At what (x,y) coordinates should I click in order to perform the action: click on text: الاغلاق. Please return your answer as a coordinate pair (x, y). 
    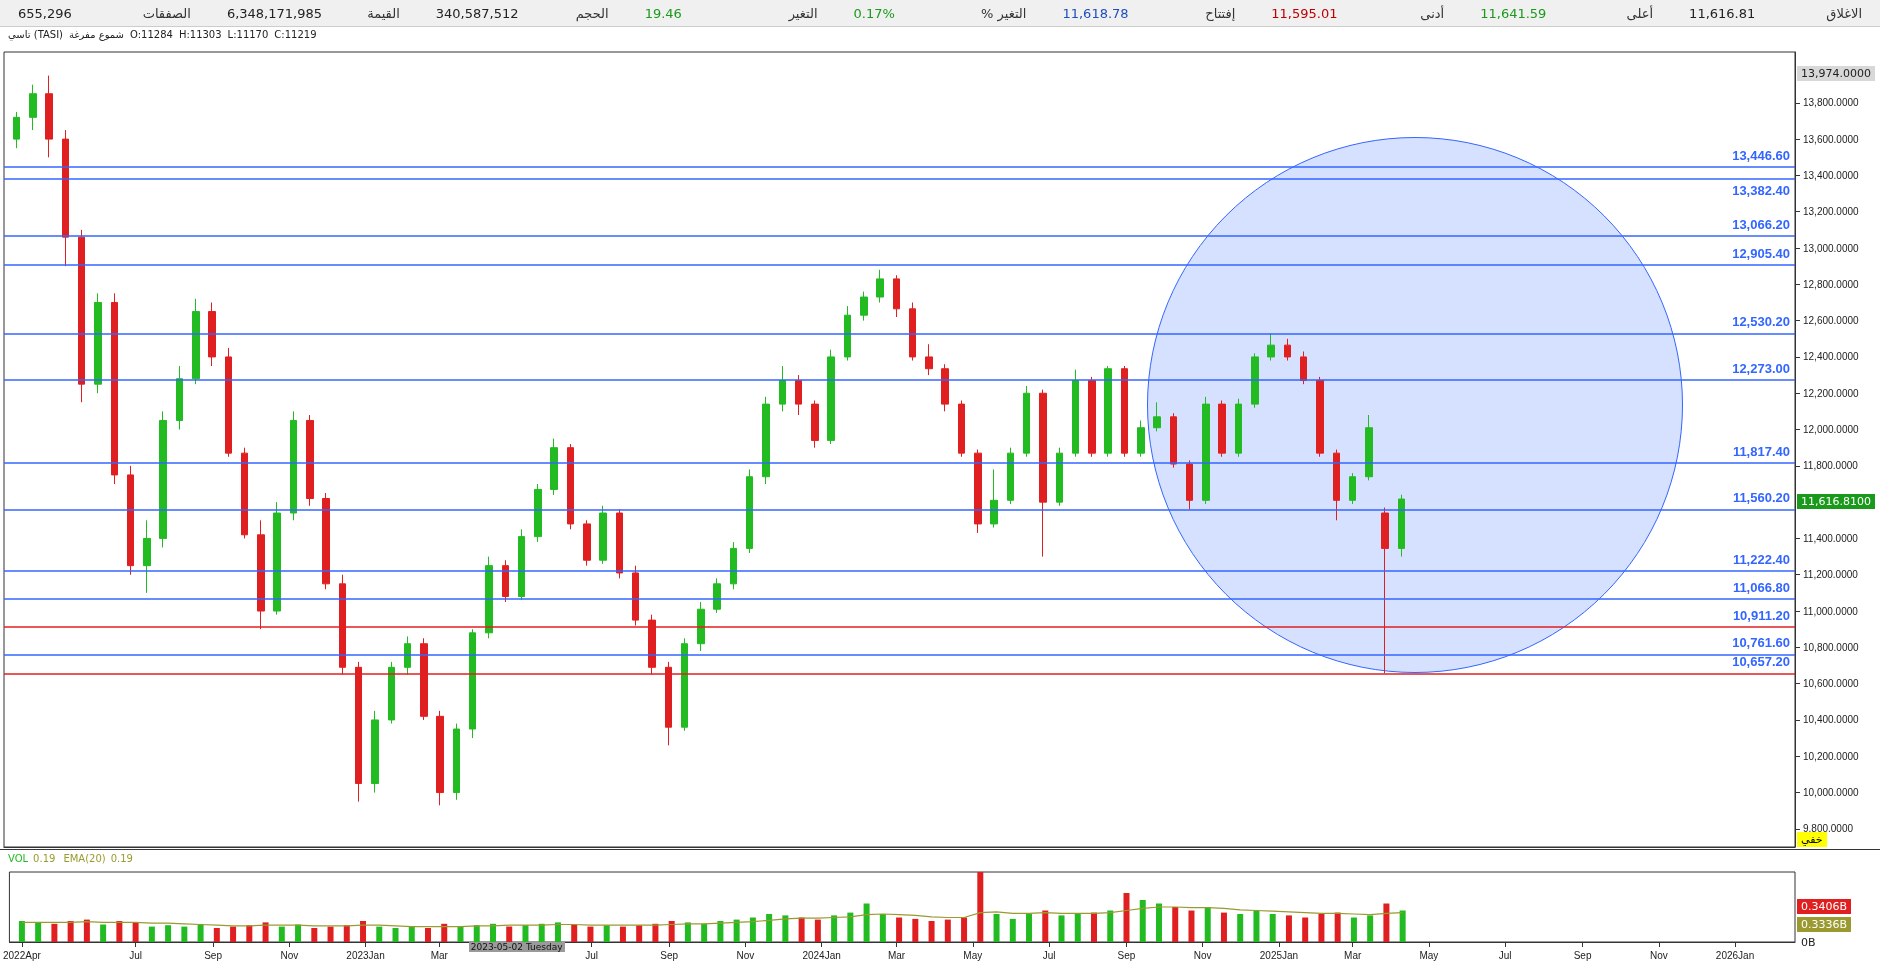
    Looking at the image, I should click on (1844, 13).